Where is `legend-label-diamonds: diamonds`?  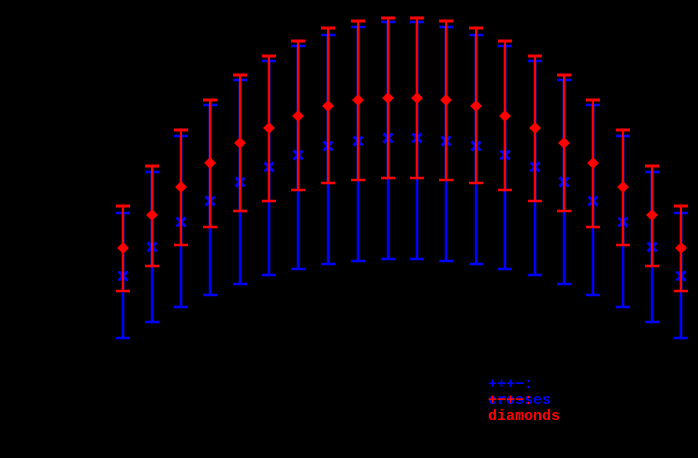
legend-label-diamonds: diamonds is located at coordinates (524, 416).